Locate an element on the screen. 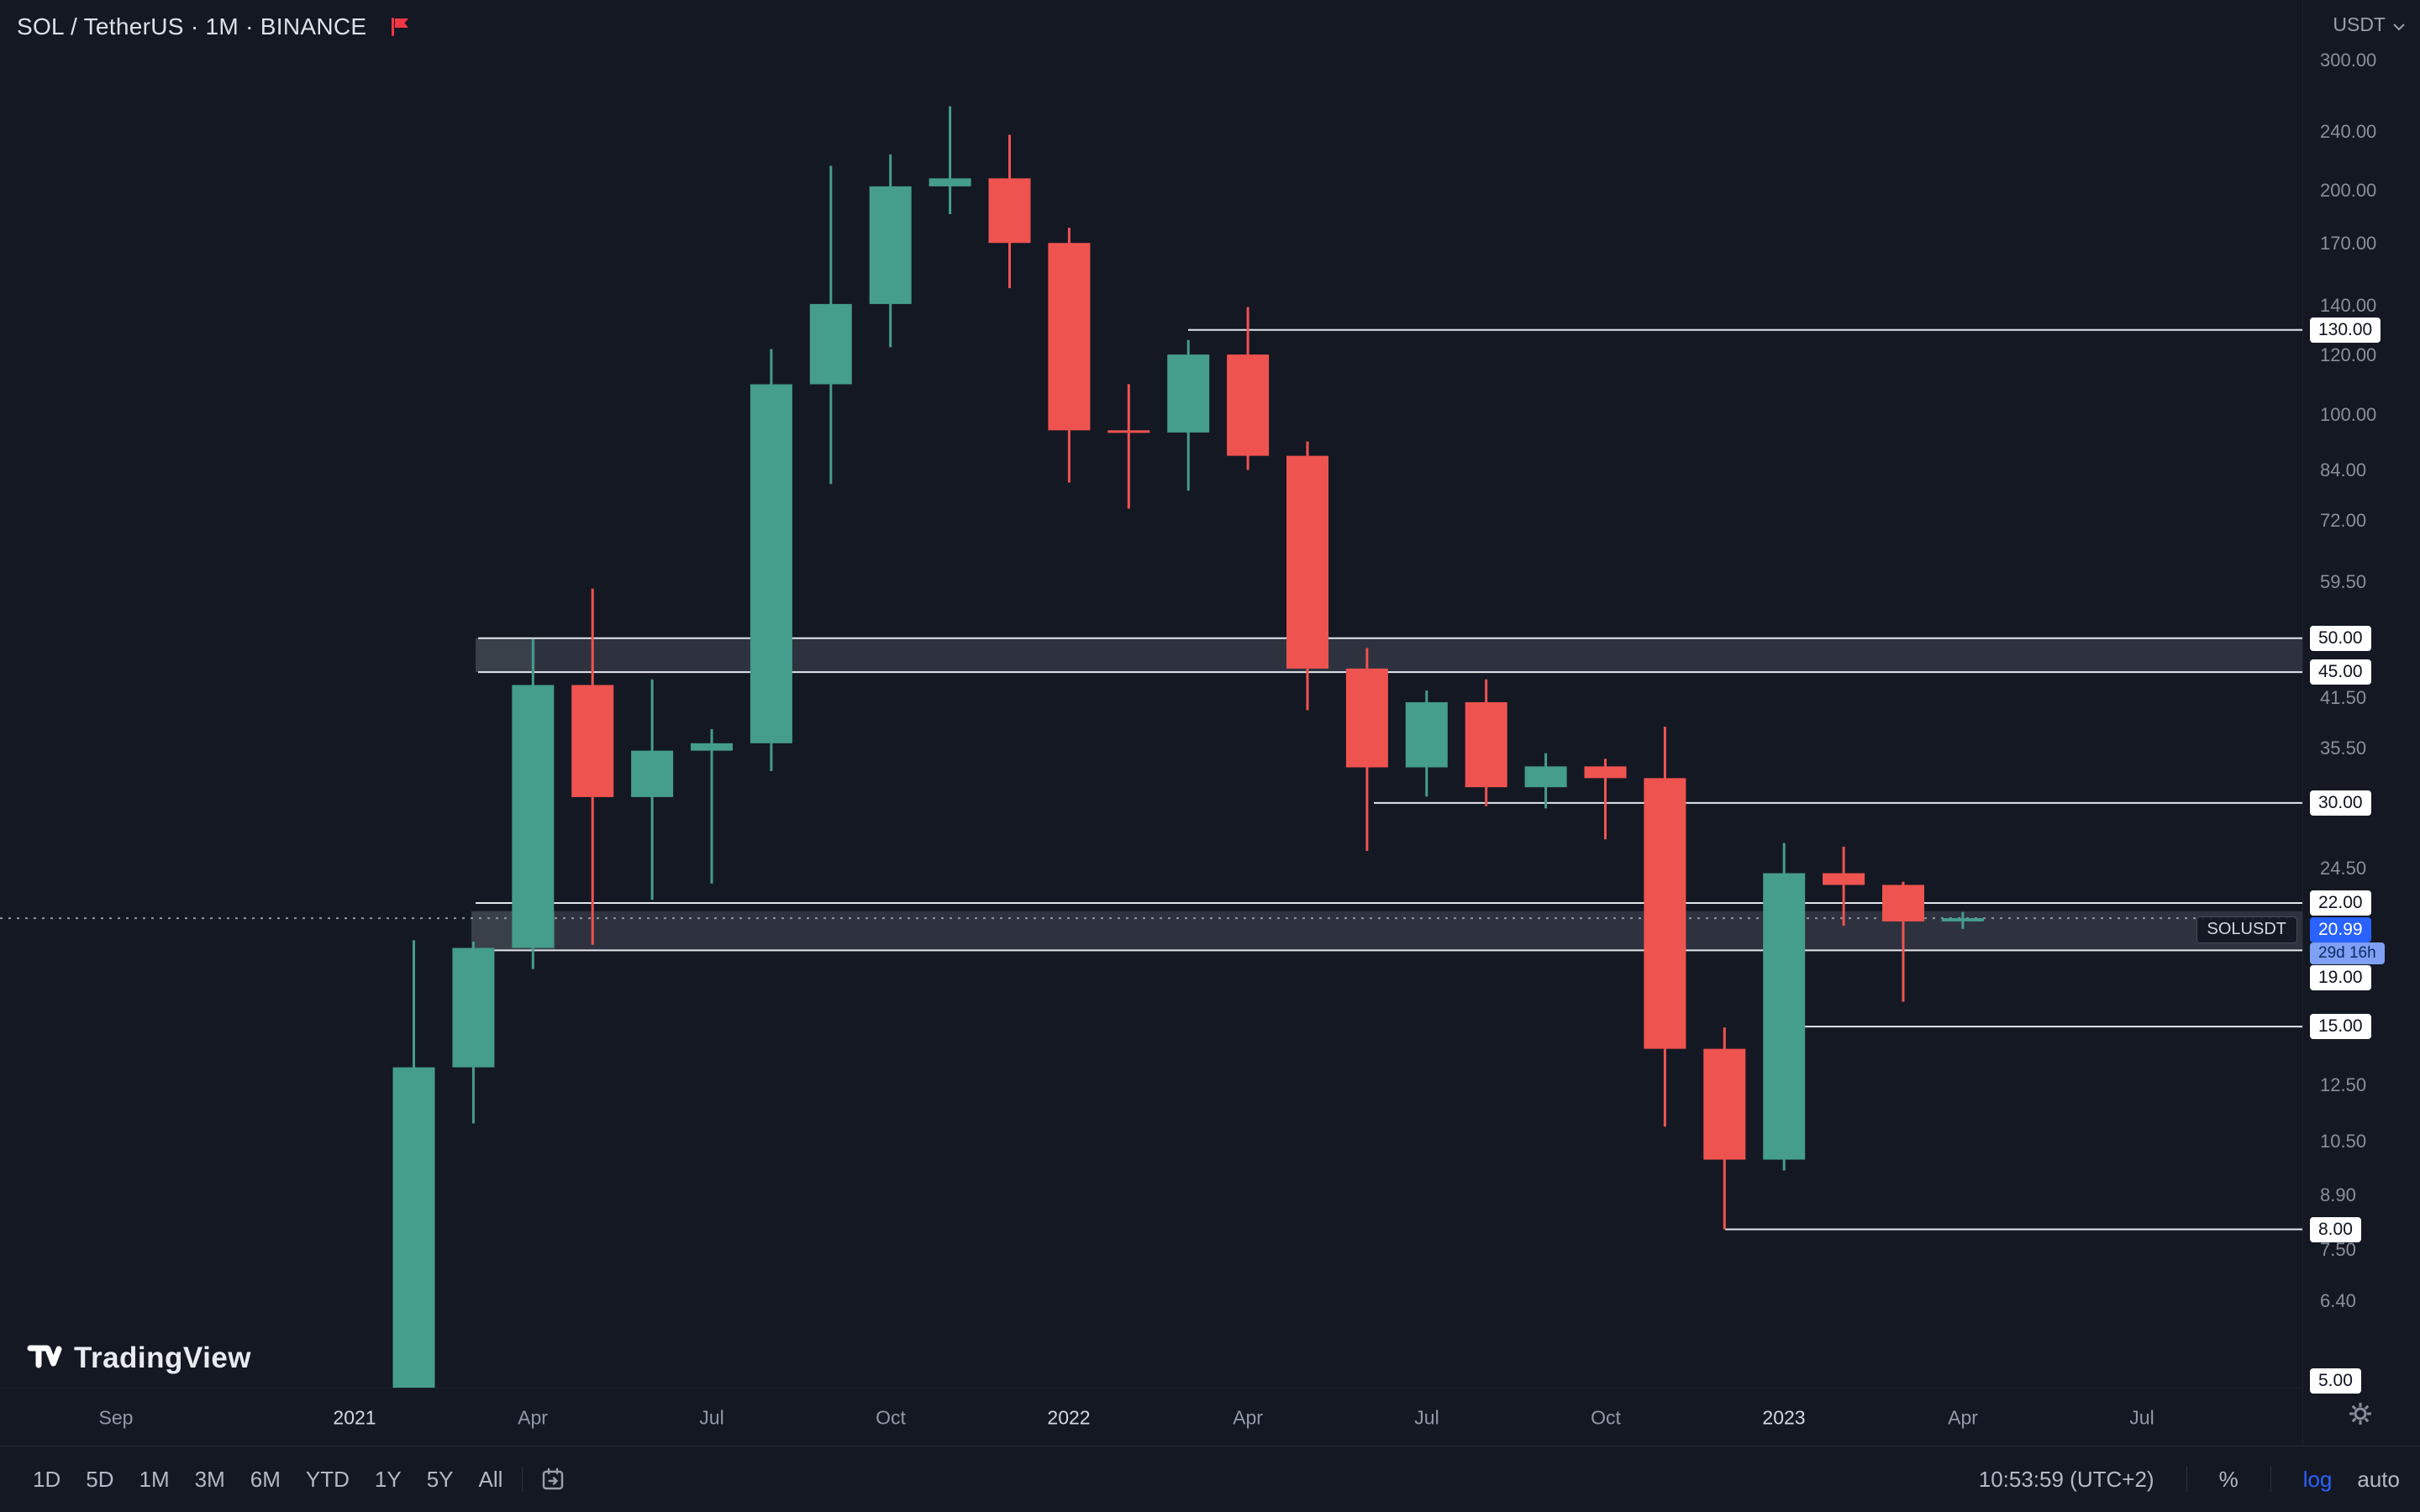 The width and height of the screenshot is (2420, 1512). range-button-3m: 3M is located at coordinates (210, 1479).